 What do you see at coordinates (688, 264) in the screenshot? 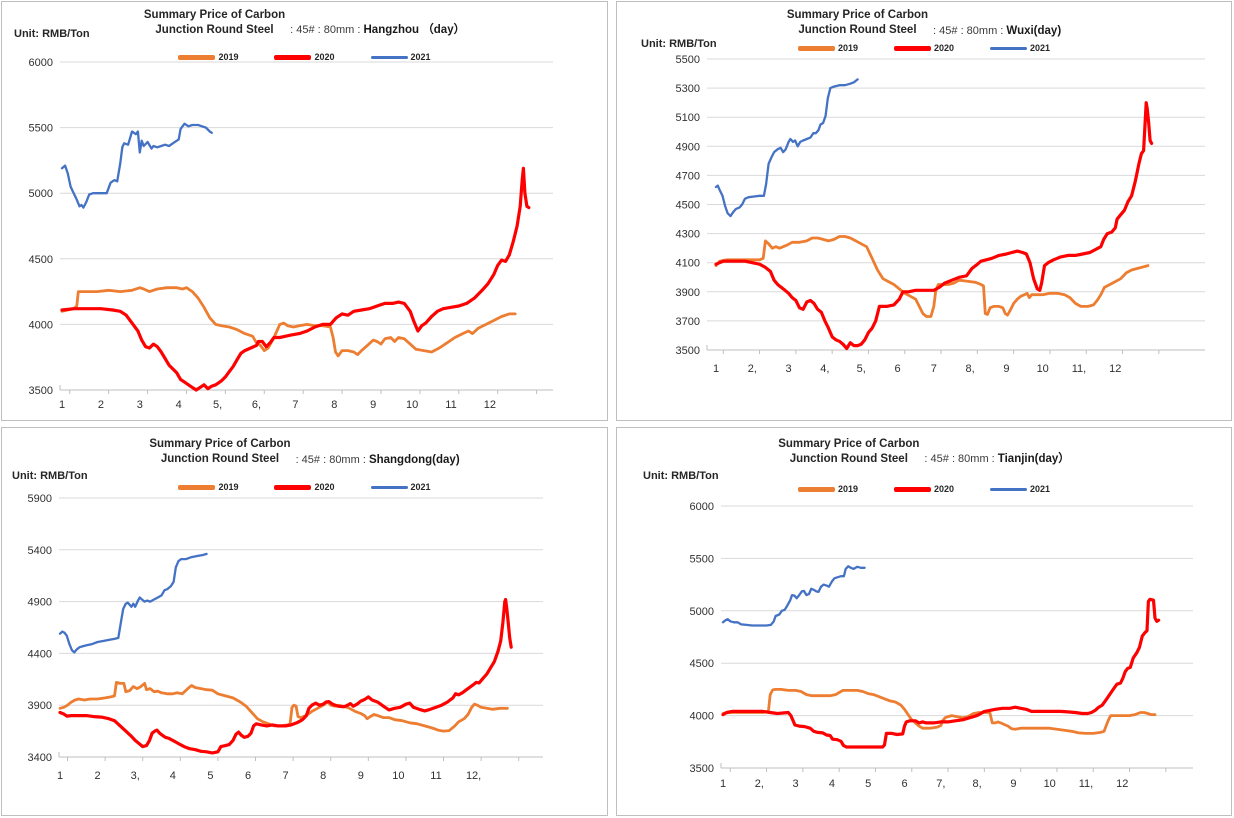
I see `svg-text: 4100` at bounding box center [688, 264].